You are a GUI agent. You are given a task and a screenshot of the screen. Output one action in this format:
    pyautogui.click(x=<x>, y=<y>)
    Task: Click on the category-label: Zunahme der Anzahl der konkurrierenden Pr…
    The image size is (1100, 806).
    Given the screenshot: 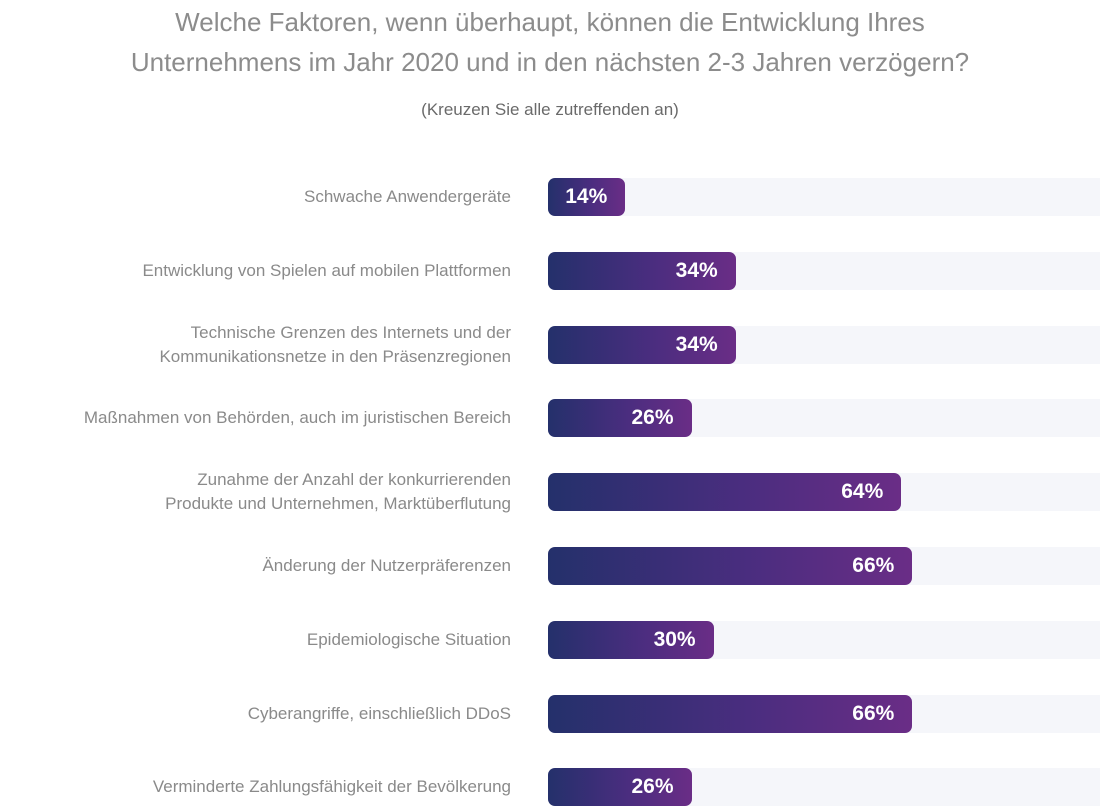 What is the action you would take?
    pyautogui.click(x=255, y=492)
    